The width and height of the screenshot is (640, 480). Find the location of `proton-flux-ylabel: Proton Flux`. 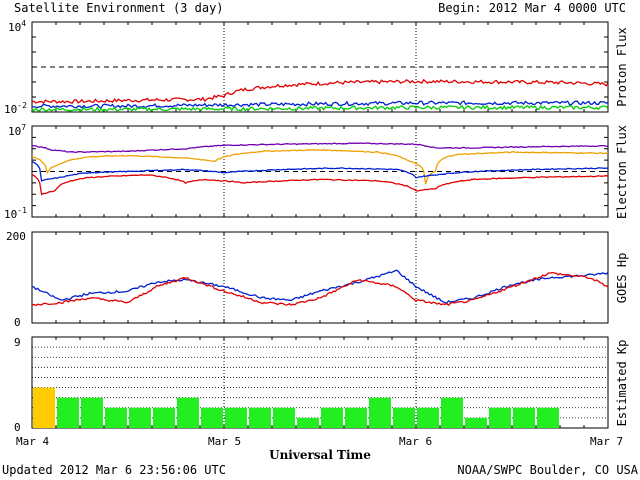

proton-flux-ylabel: Proton Flux is located at coordinates (622, 66).